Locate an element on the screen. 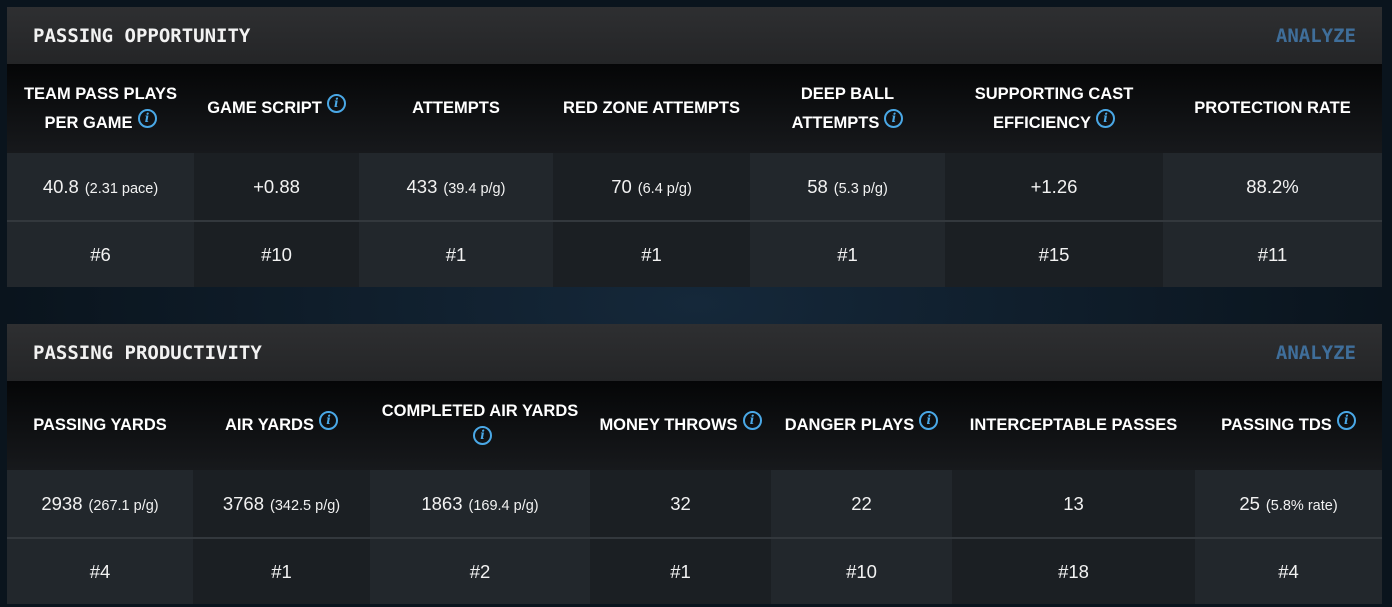 This screenshot has width=1392, height=607. stat-rank-cell: #15 is located at coordinates (1054, 254).